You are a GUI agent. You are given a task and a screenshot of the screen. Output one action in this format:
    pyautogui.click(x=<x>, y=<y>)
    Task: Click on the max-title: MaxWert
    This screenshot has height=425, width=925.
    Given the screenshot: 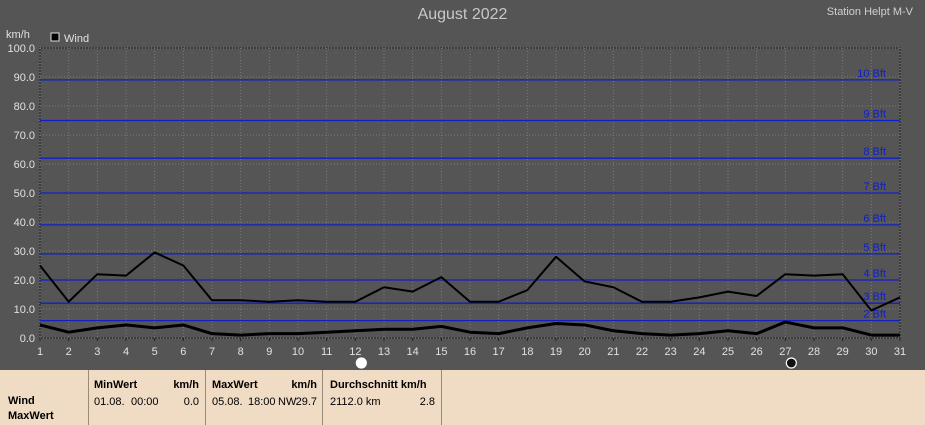 What is the action you would take?
    pyautogui.click(x=235, y=385)
    